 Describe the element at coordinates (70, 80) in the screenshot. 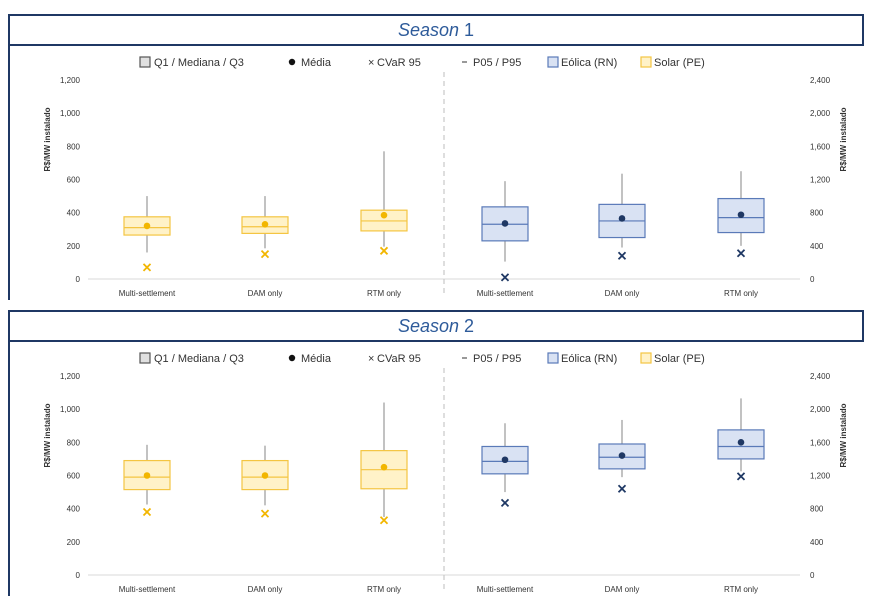

I see `season-1-y-tick-left: 1,200` at that location.